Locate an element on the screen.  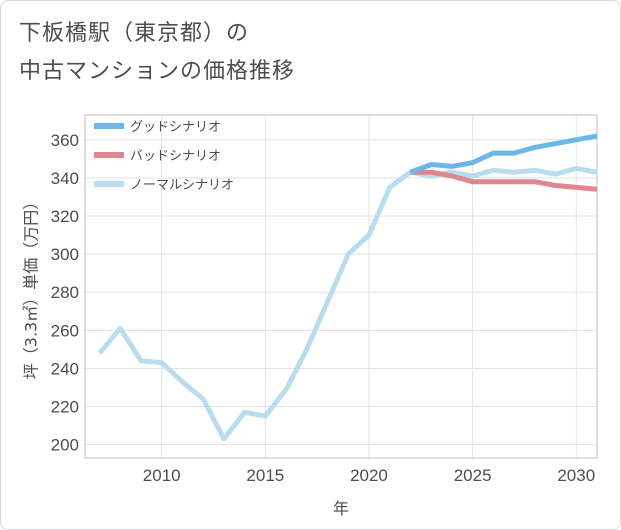
legend-label: グッドシナリオ is located at coordinates (175, 127).